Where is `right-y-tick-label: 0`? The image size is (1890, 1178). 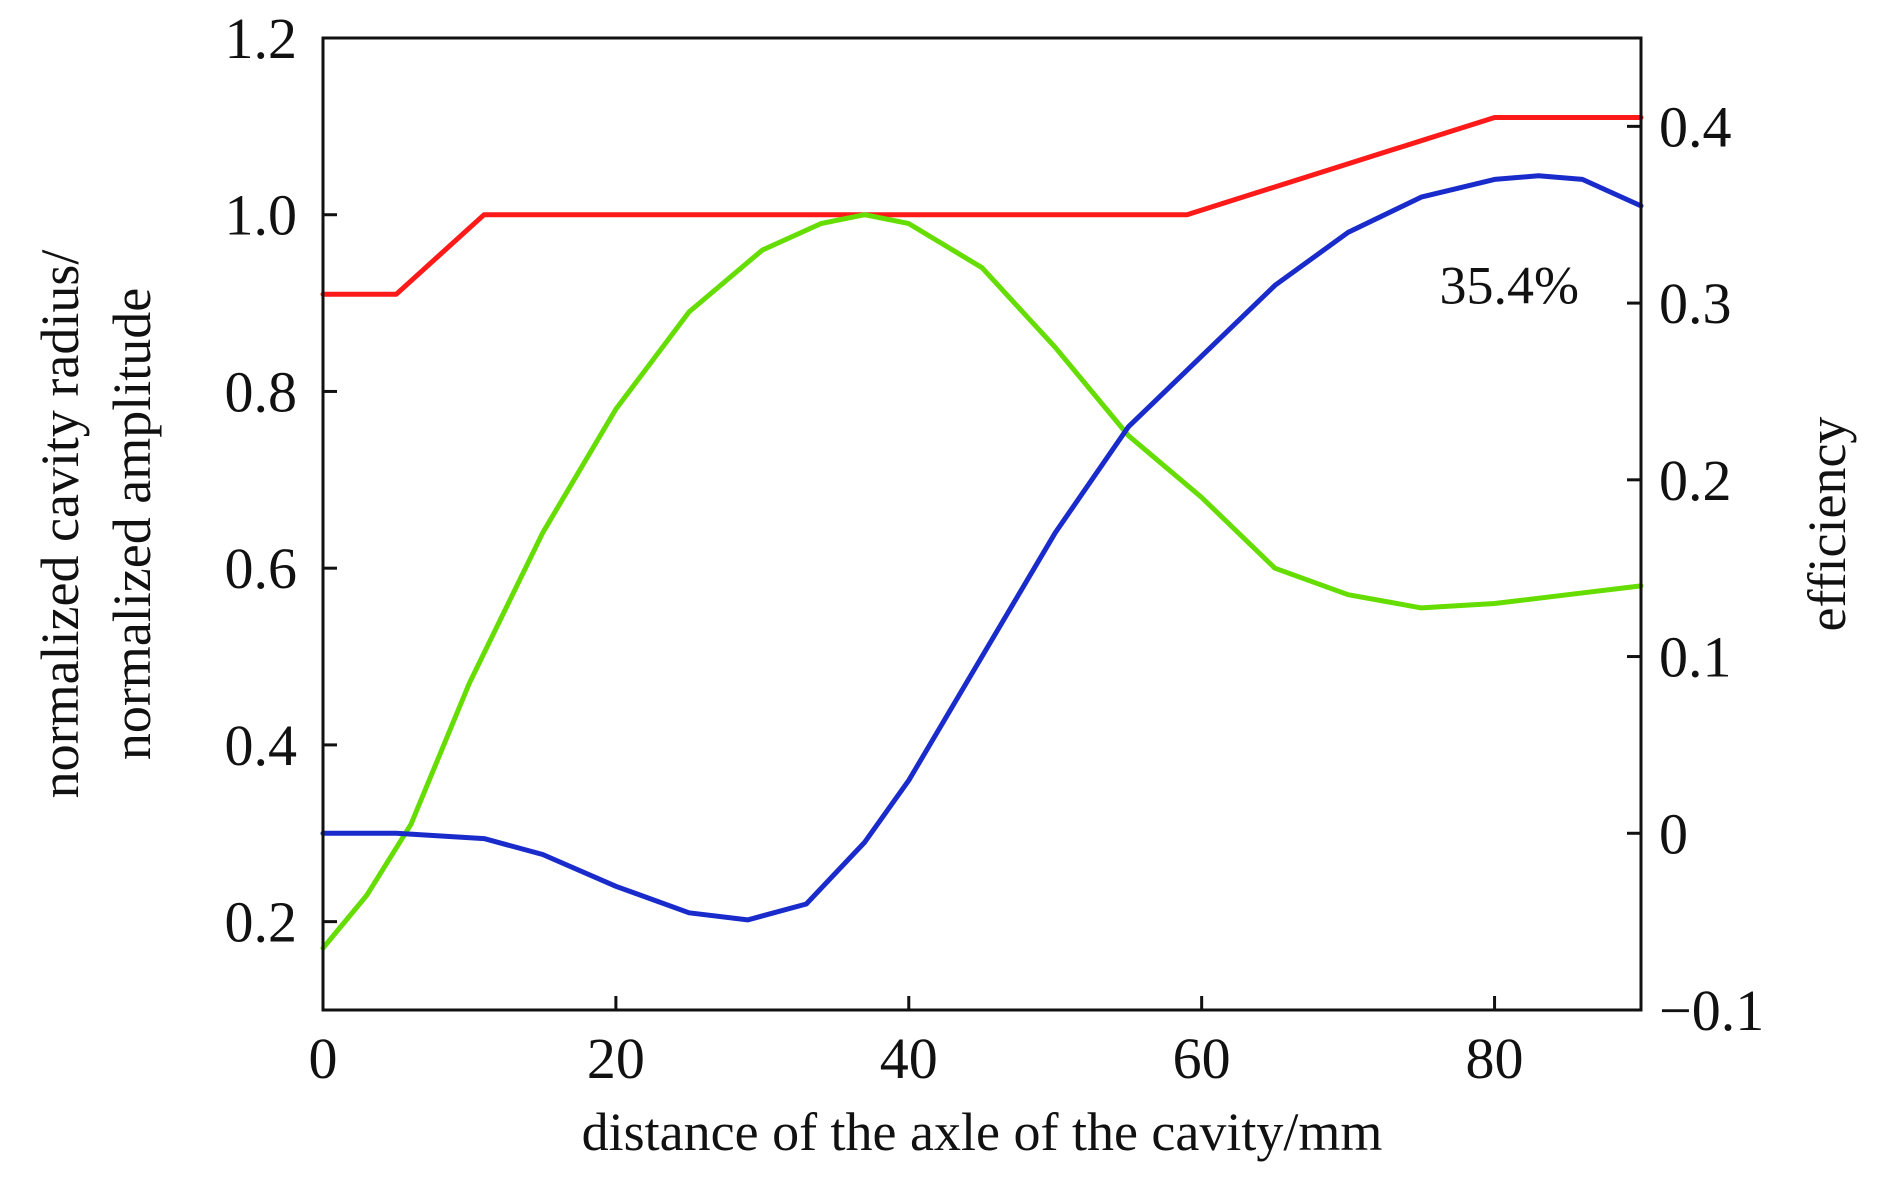 right-y-tick-label: 0 is located at coordinates (1673, 833).